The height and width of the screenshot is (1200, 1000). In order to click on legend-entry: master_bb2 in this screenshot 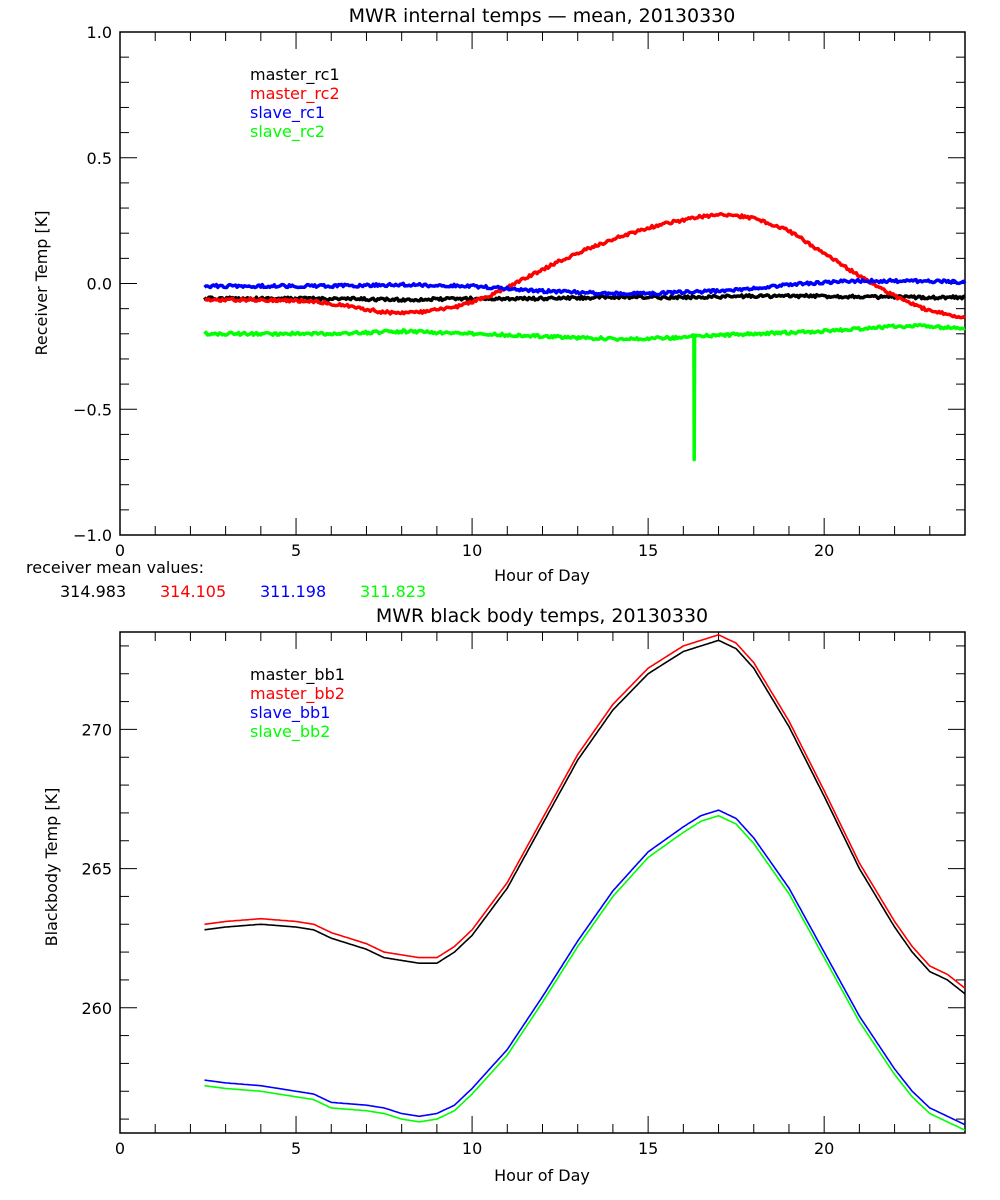, I will do `click(297, 694)`.